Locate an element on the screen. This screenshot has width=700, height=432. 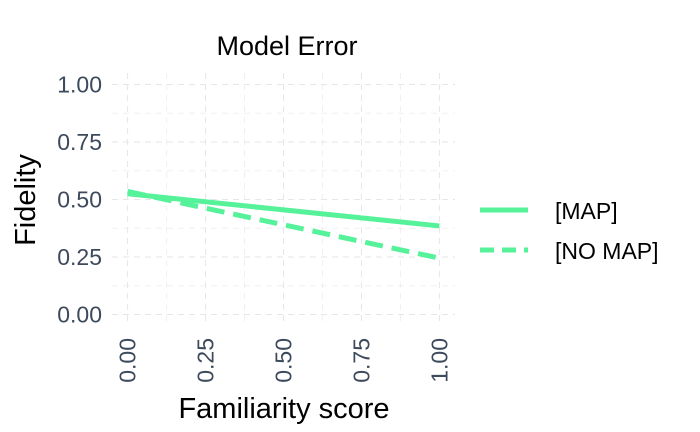
series-line-map is located at coordinates (283, 210).